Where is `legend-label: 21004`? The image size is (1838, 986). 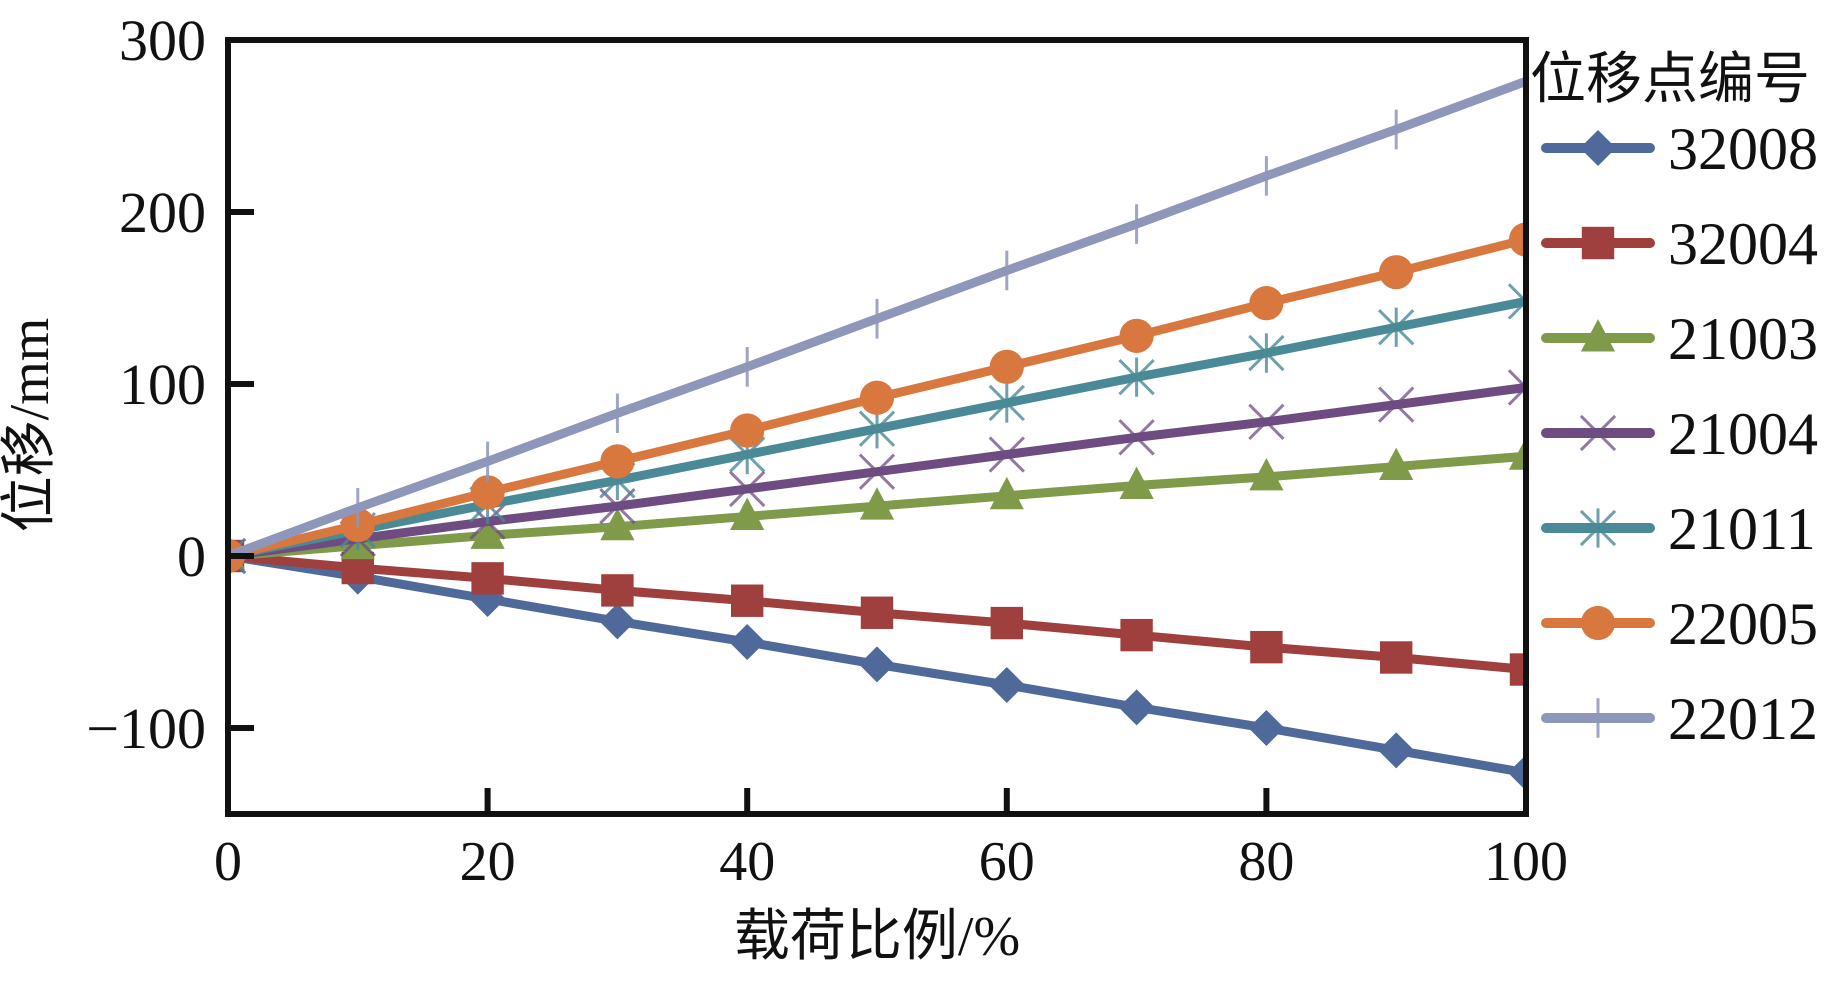 legend-label: 21004 is located at coordinates (1743, 434).